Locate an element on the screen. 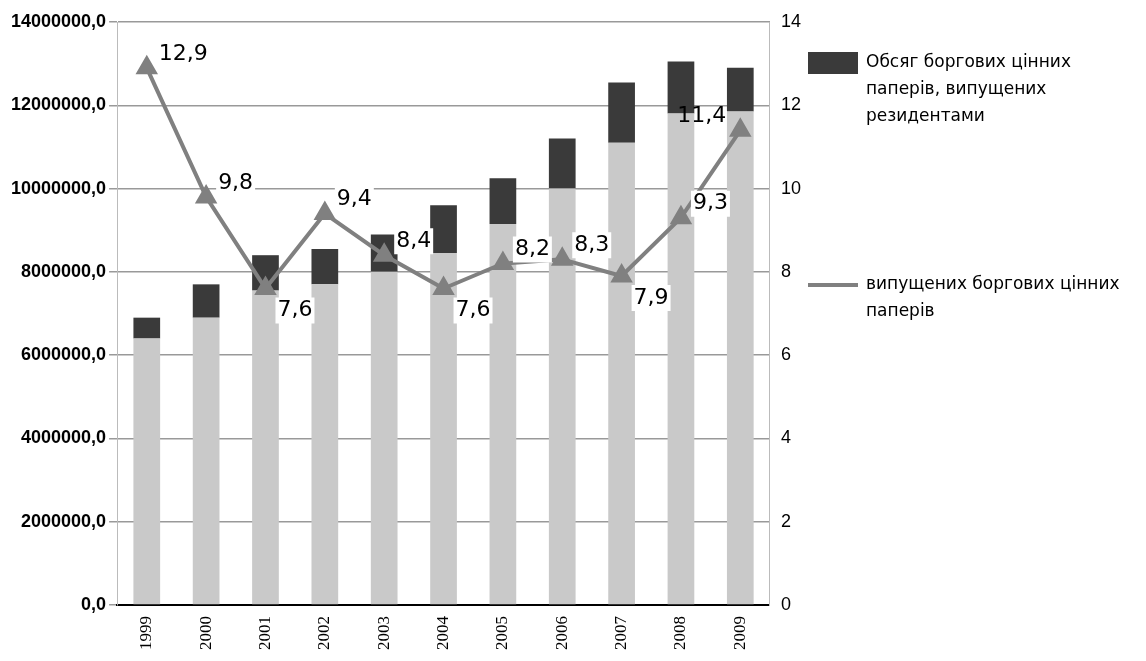  legend-label: Обсяг боргових цінних паперів, випущених резидентами is located at coordinates (969, 89).